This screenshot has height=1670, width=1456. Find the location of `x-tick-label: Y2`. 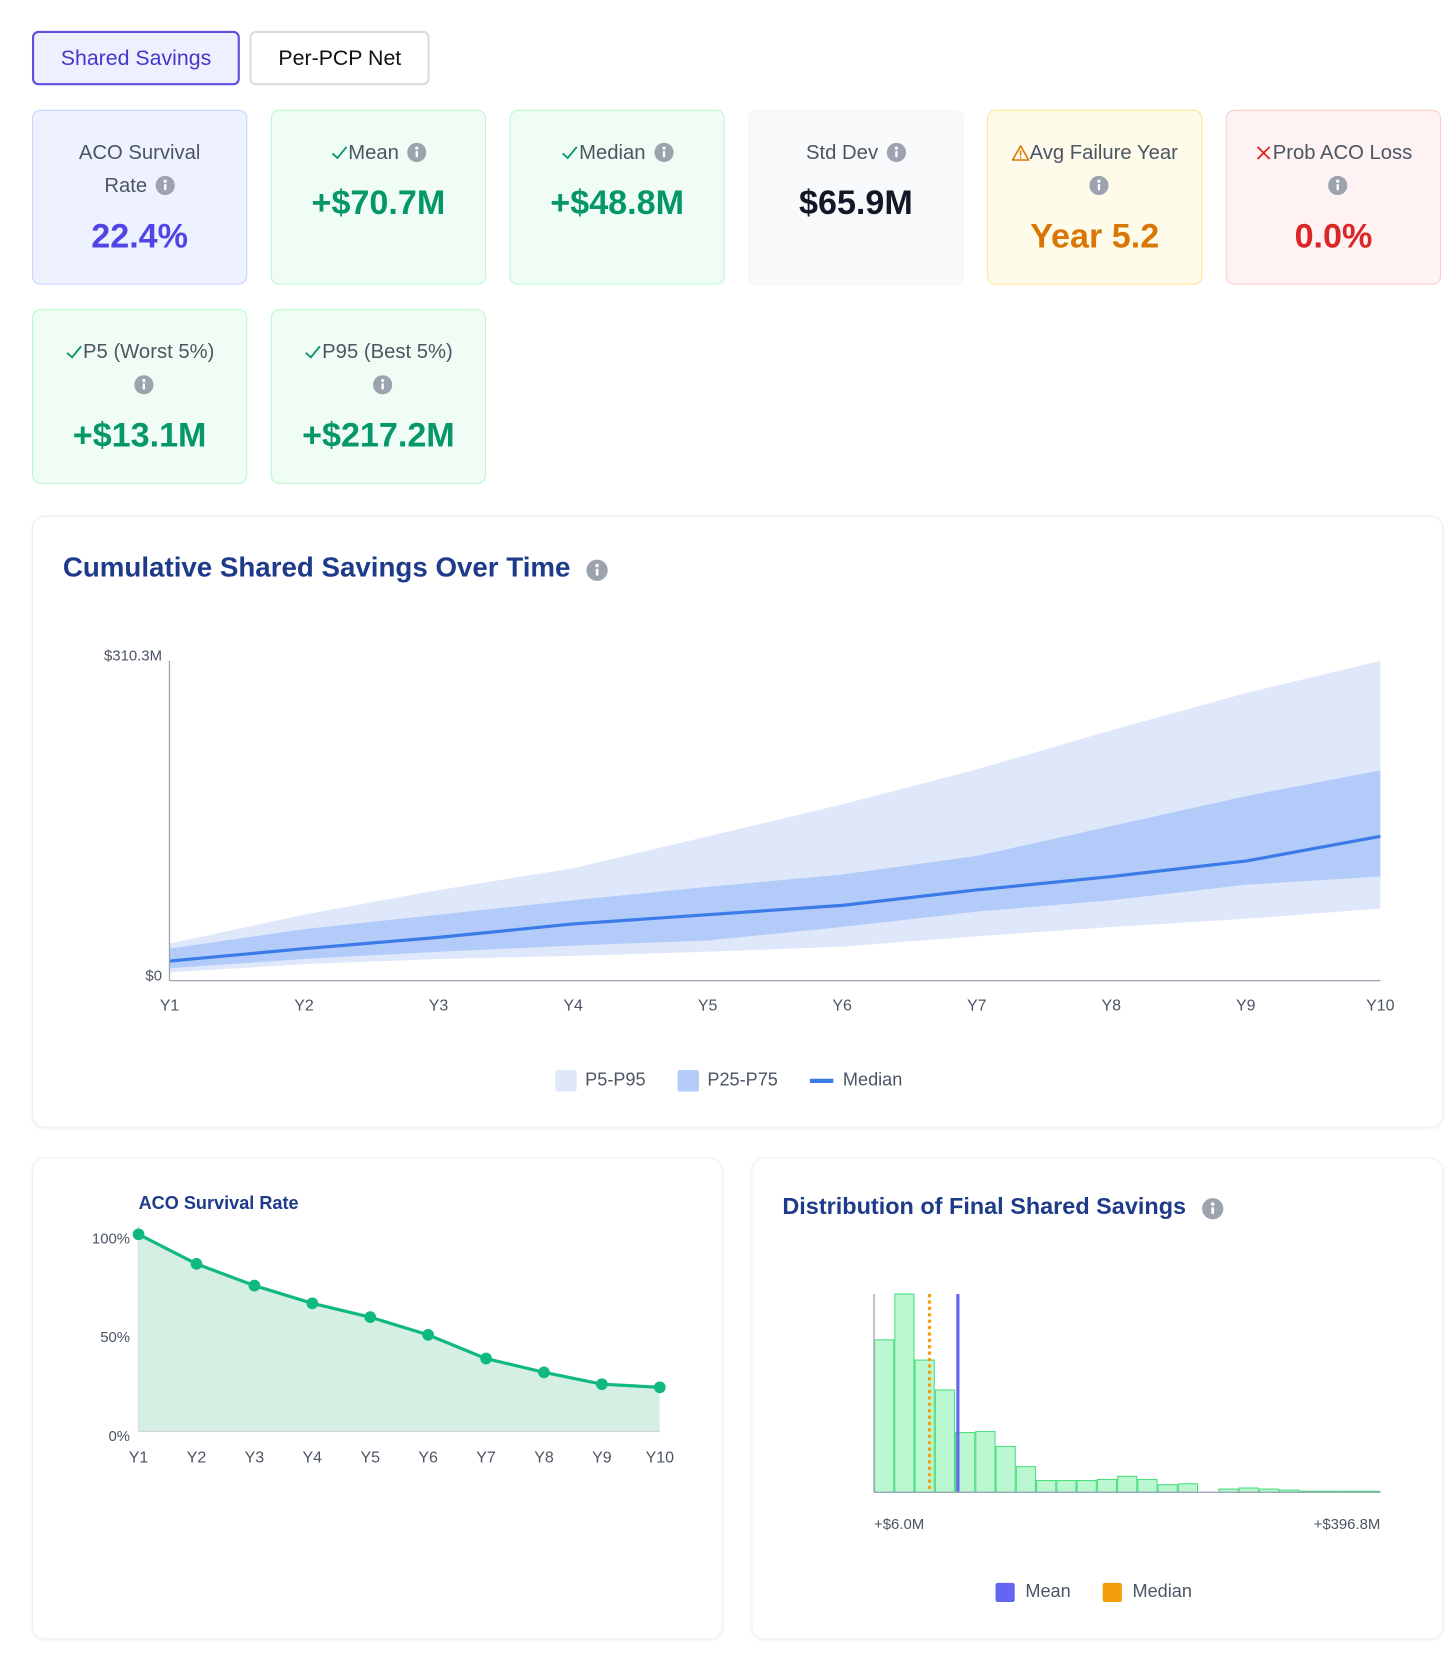

x-tick-label: Y2 is located at coordinates (304, 1005).